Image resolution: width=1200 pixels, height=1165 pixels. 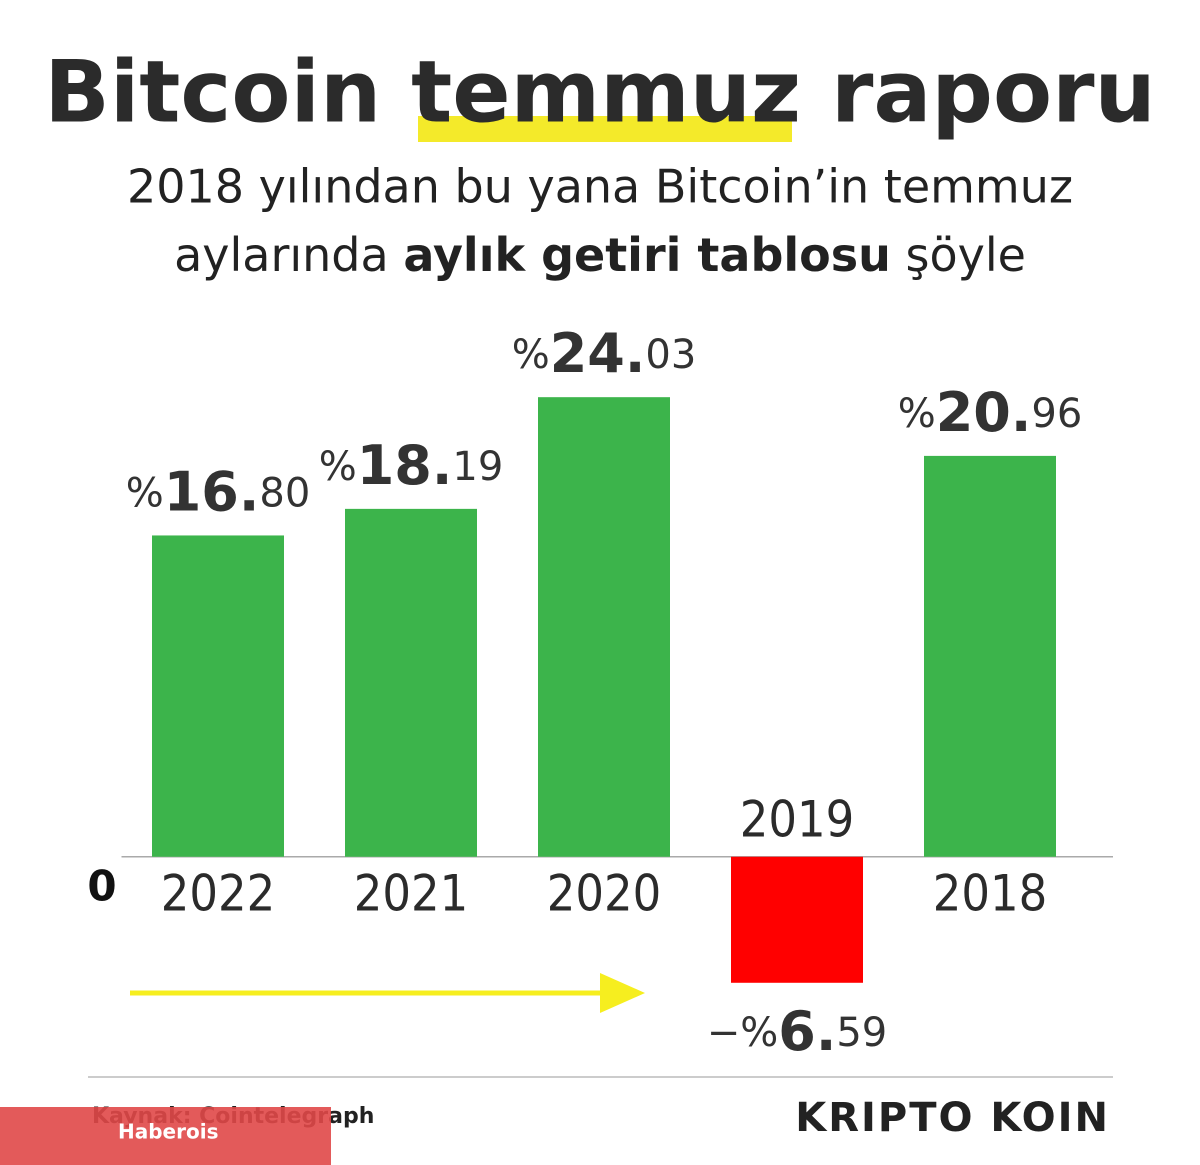 What do you see at coordinates (168, 1132) in the screenshot?
I see `watermark: Haberois` at bounding box center [168, 1132].